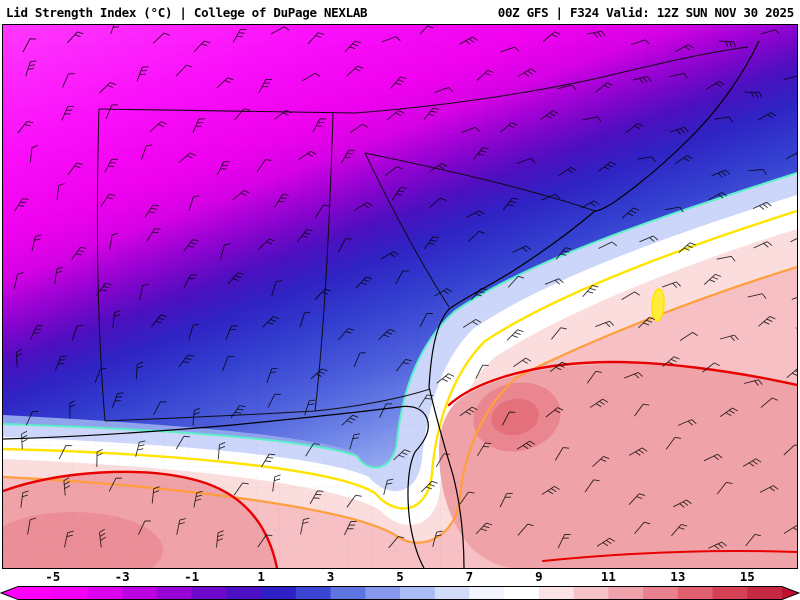 This screenshot has width=800, height=600. What do you see at coordinates (192, 576) in the screenshot?
I see `colorbar-label: -1` at bounding box center [192, 576].